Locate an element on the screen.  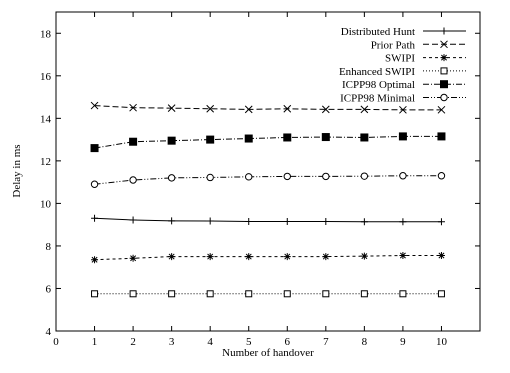
y-tick-label: 14 is located at coordinates (46, 119).